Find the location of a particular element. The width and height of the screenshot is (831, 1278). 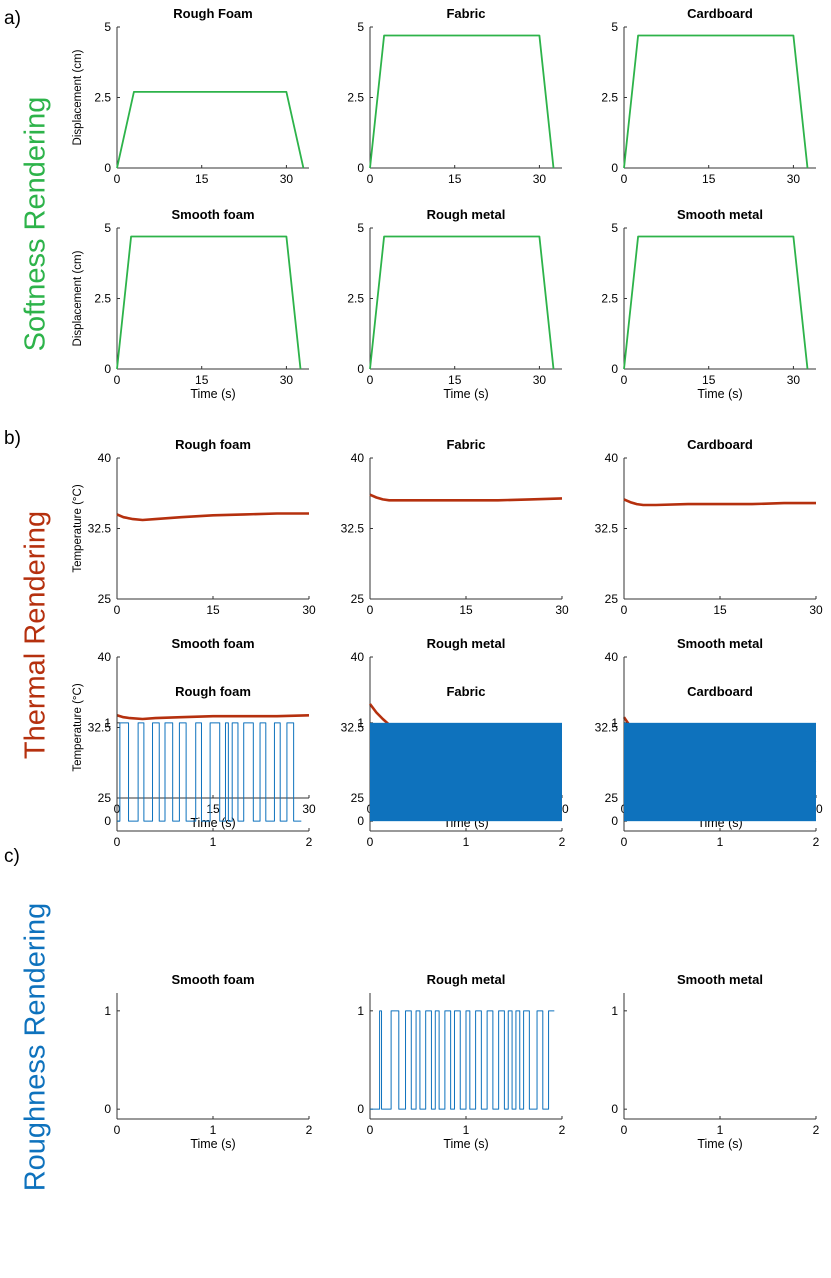

y-axis-label: Displacement (cm) is located at coordinates (78, 298).